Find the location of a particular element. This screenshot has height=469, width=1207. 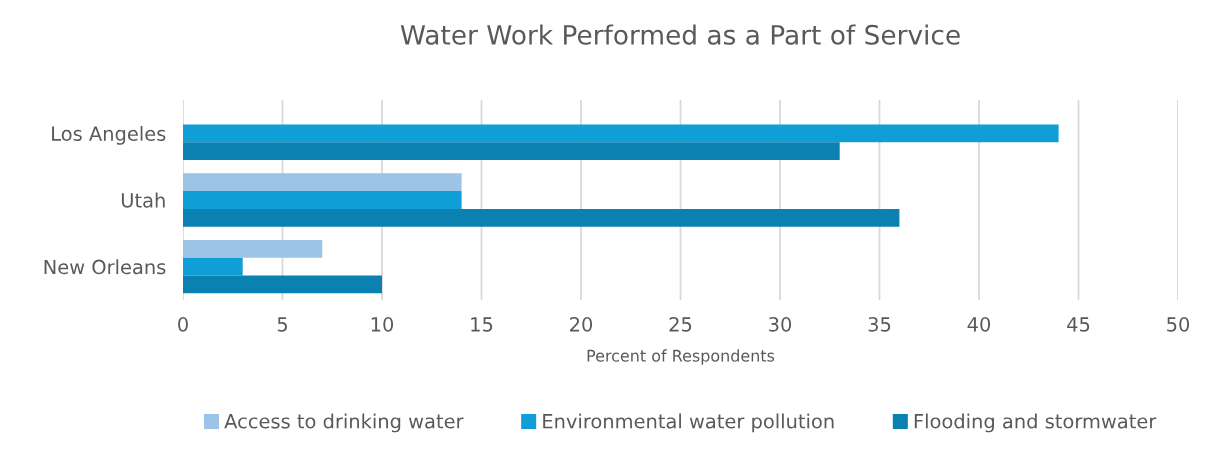

y-tick-label: New Orleans is located at coordinates (105, 267).